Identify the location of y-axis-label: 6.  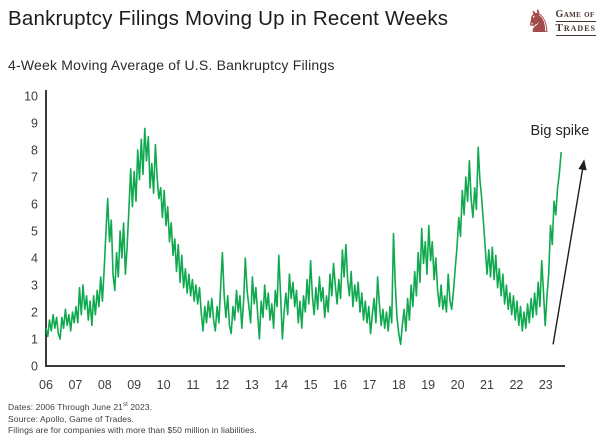
(34, 205).